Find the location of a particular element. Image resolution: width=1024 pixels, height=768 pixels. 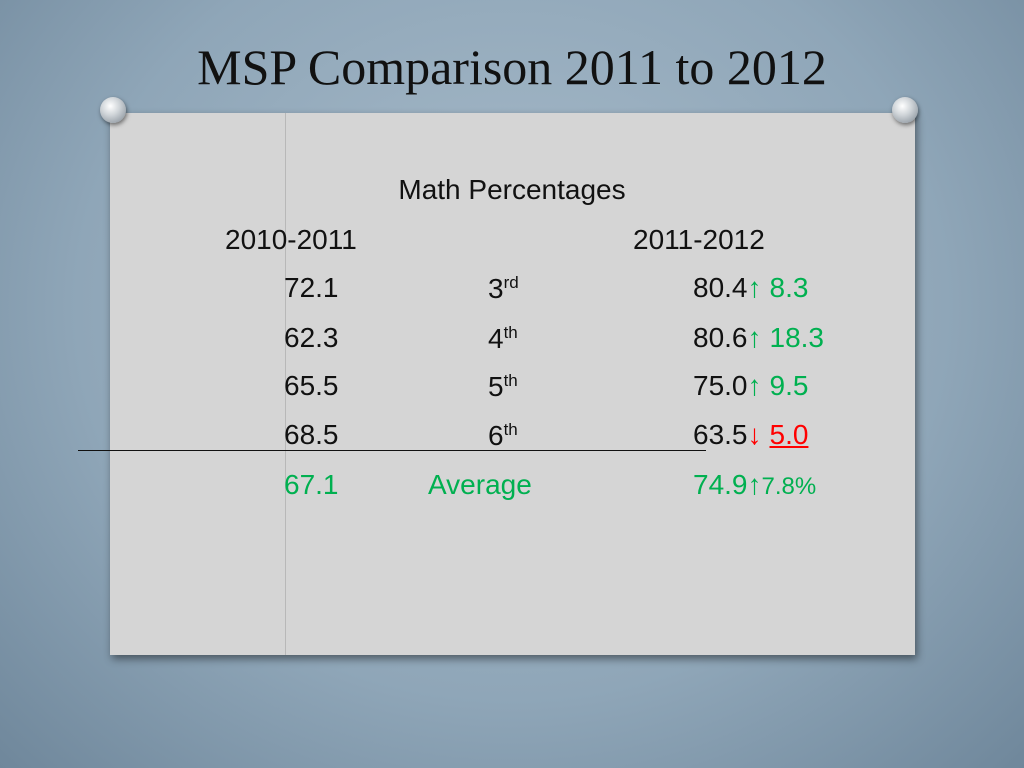

grade: 3rd is located at coordinates (503, 288).